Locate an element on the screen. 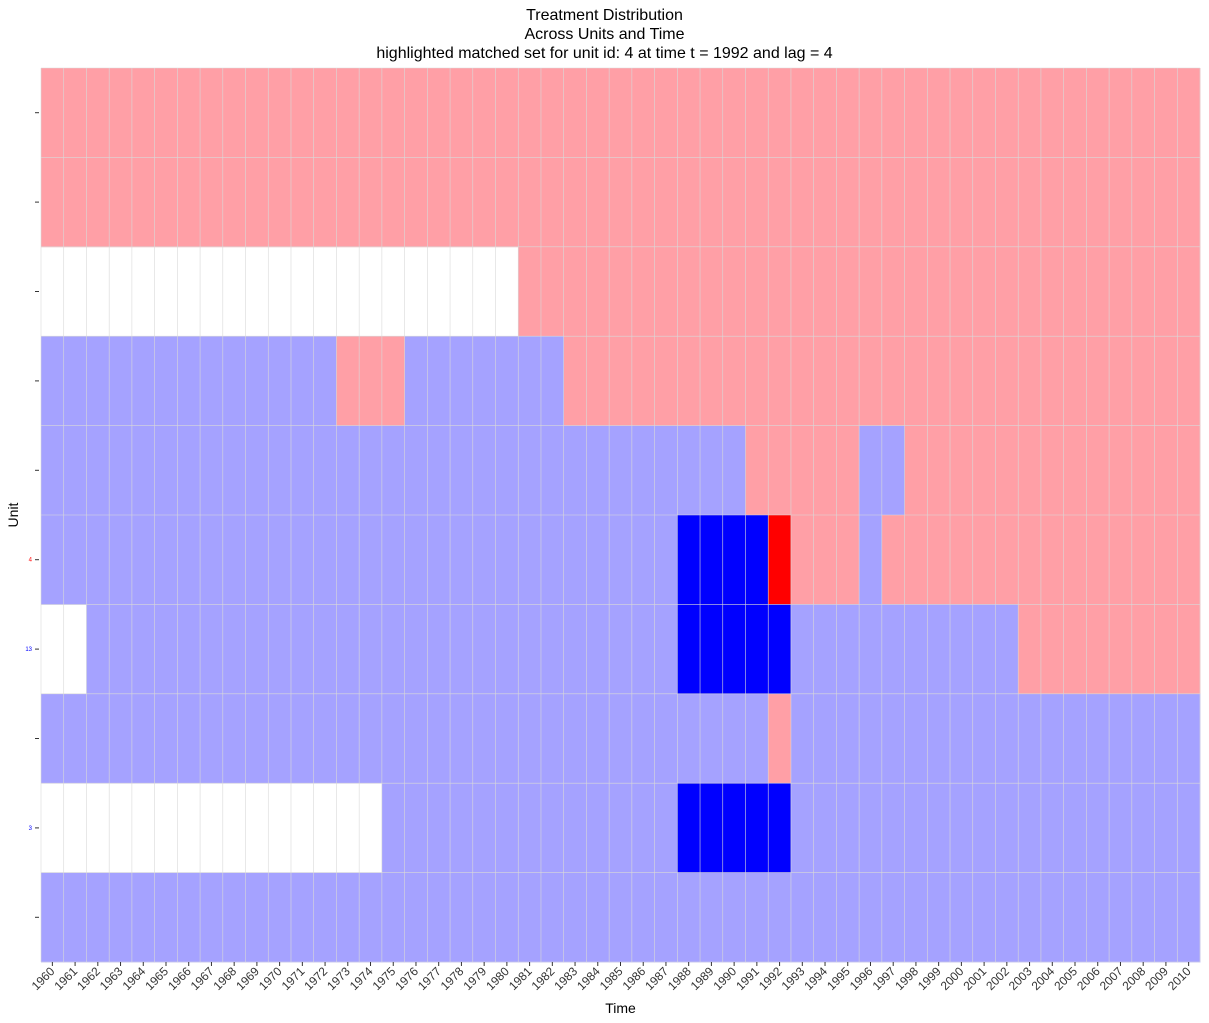 This screenshot has height=1023, width=1209. x-tick-label: 1987 is located at coordinates (656, 978).